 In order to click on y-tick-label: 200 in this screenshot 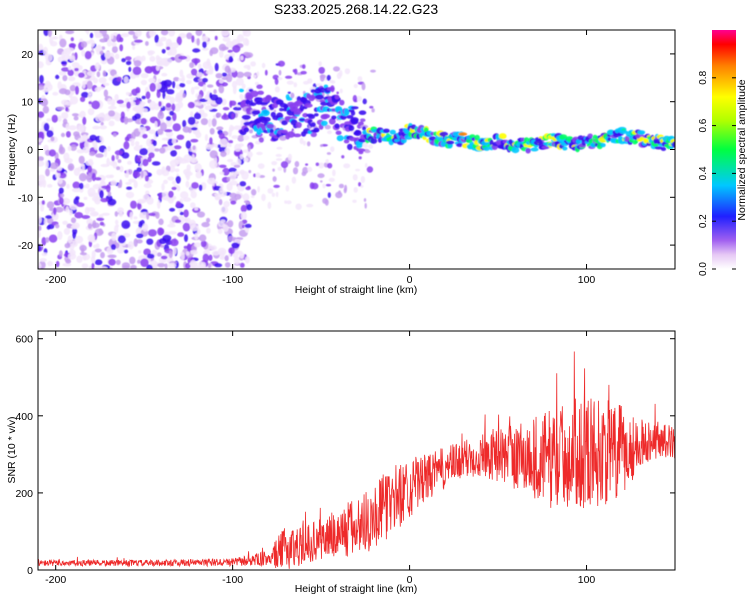, I will do `click(24, 494)`.